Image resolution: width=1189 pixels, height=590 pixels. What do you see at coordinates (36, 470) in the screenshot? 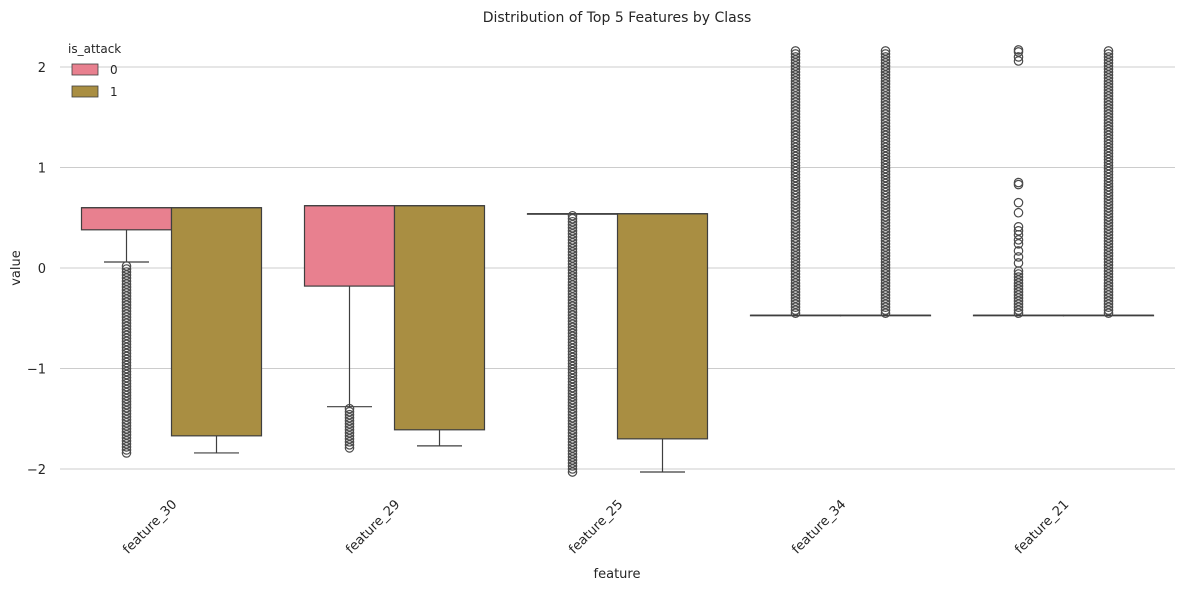
I see `y-tick-label: −2` at bounding box center [36, 470].